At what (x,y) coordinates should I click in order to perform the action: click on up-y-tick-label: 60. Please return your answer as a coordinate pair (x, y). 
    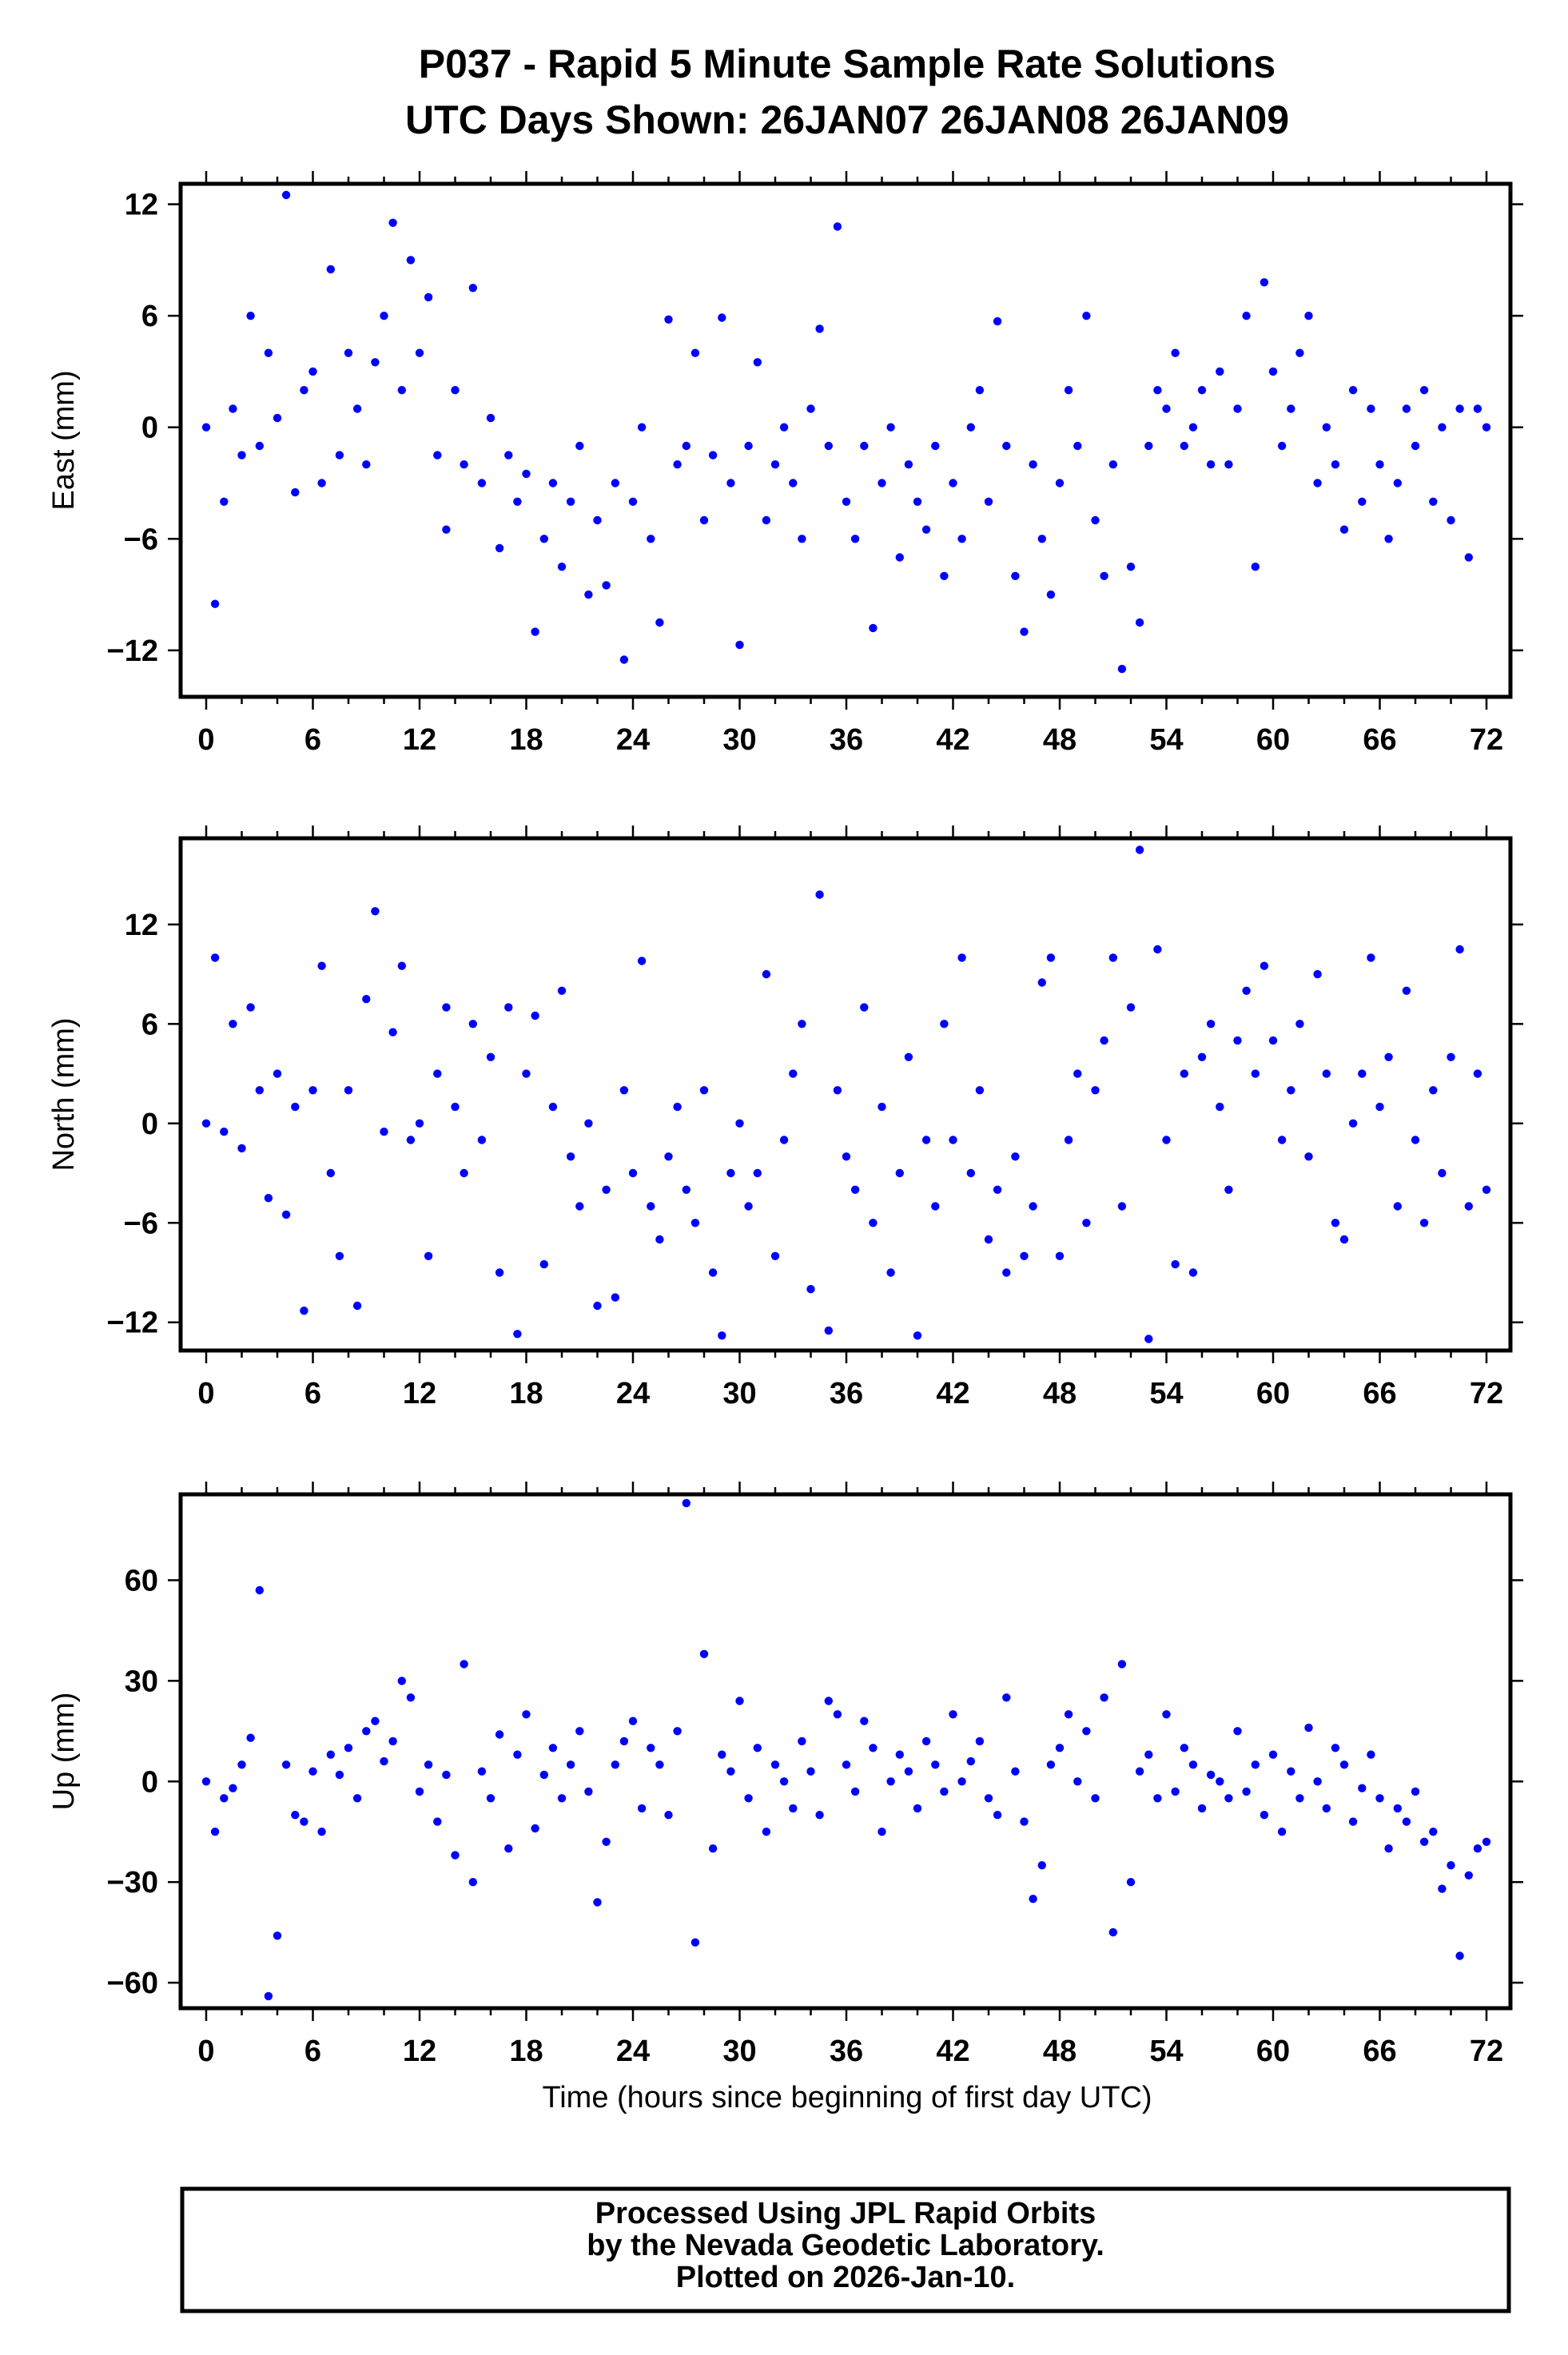
    Looking at the image, I should click on (141, 1580).